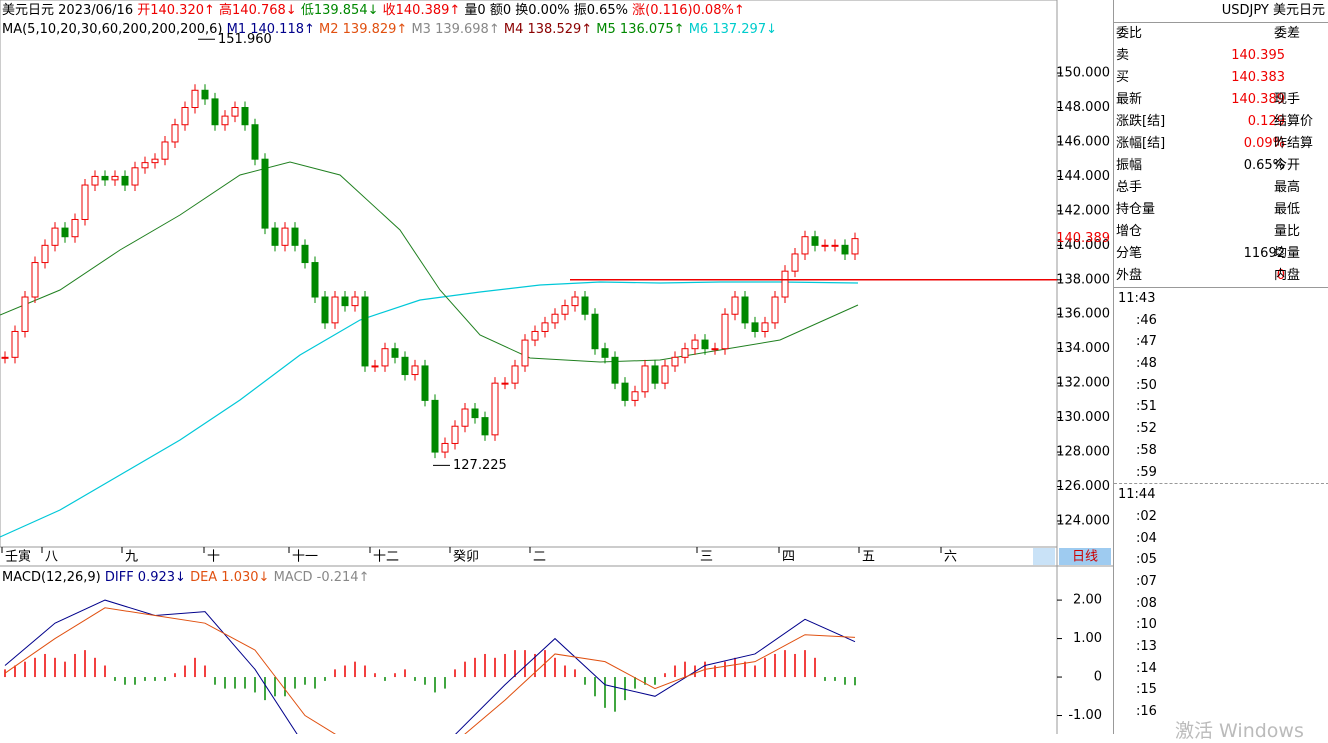 The height and width of the screenshot is (743, 1328). What do you see at coordinates (1287, 165) in the screenshot?
I see `quote-cell: 今开` at bounding box center [1287, 165].